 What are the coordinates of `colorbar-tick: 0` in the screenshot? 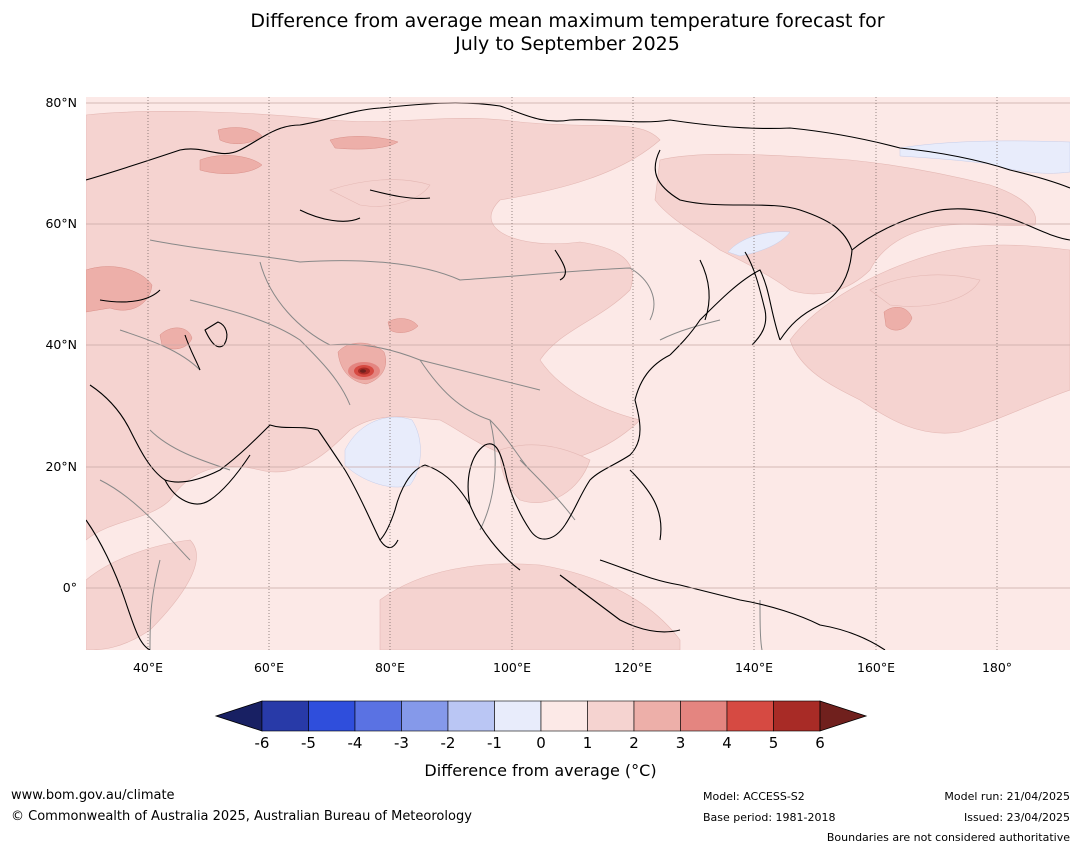 It's located at (541, 743).